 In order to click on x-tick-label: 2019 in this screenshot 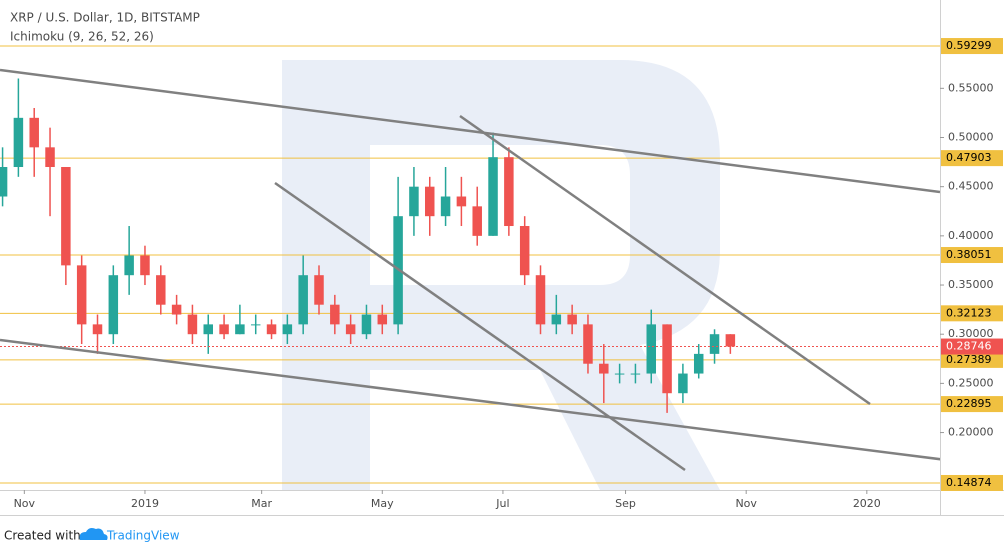, I will do `click(145, 503)`.